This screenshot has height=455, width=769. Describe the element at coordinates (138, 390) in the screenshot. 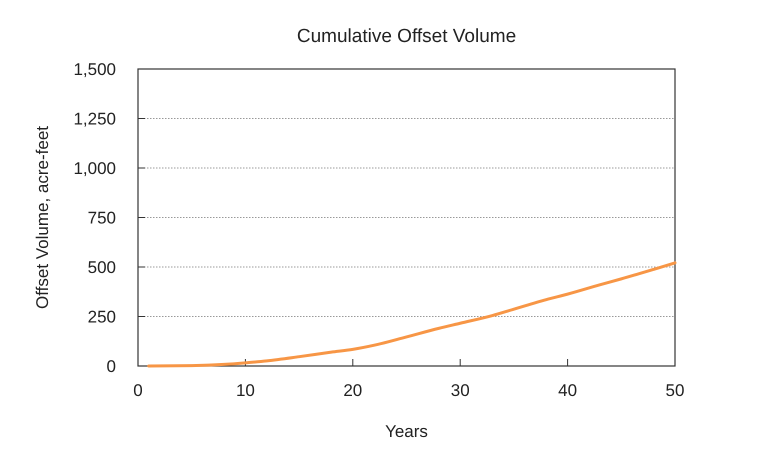

I see `x-tick-label: 0` at that location.